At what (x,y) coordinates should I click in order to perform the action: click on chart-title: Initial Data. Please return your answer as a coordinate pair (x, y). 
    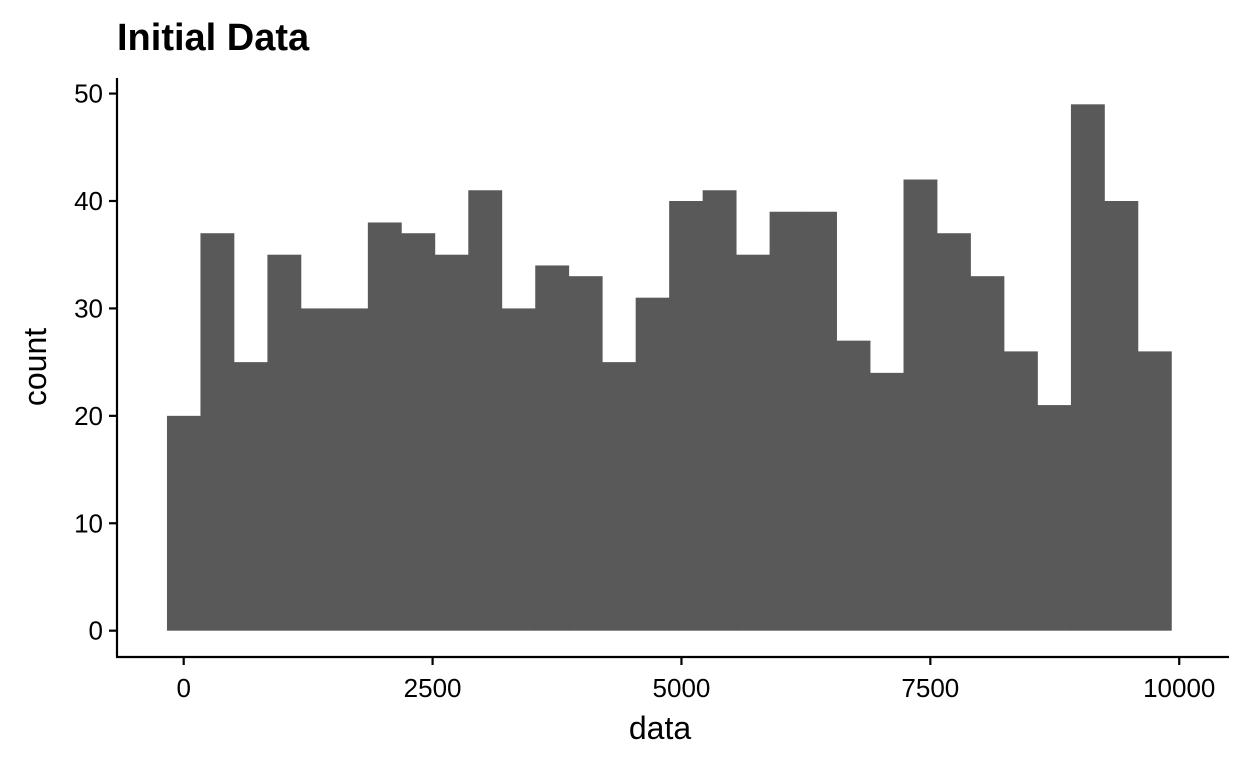
    Looking at the image, I should click on (213, 38).